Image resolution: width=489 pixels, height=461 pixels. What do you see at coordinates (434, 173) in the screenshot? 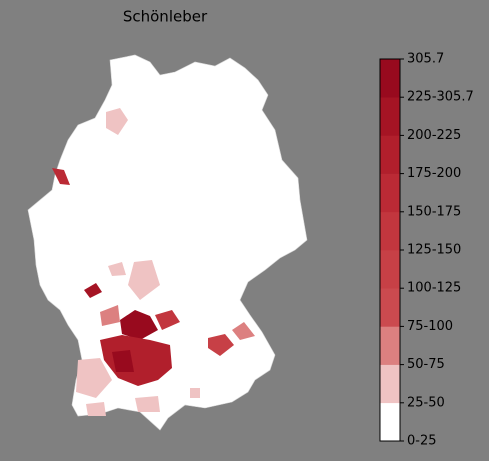
I see `colorbar-label: 175-200` at bounding box center [434, 173].